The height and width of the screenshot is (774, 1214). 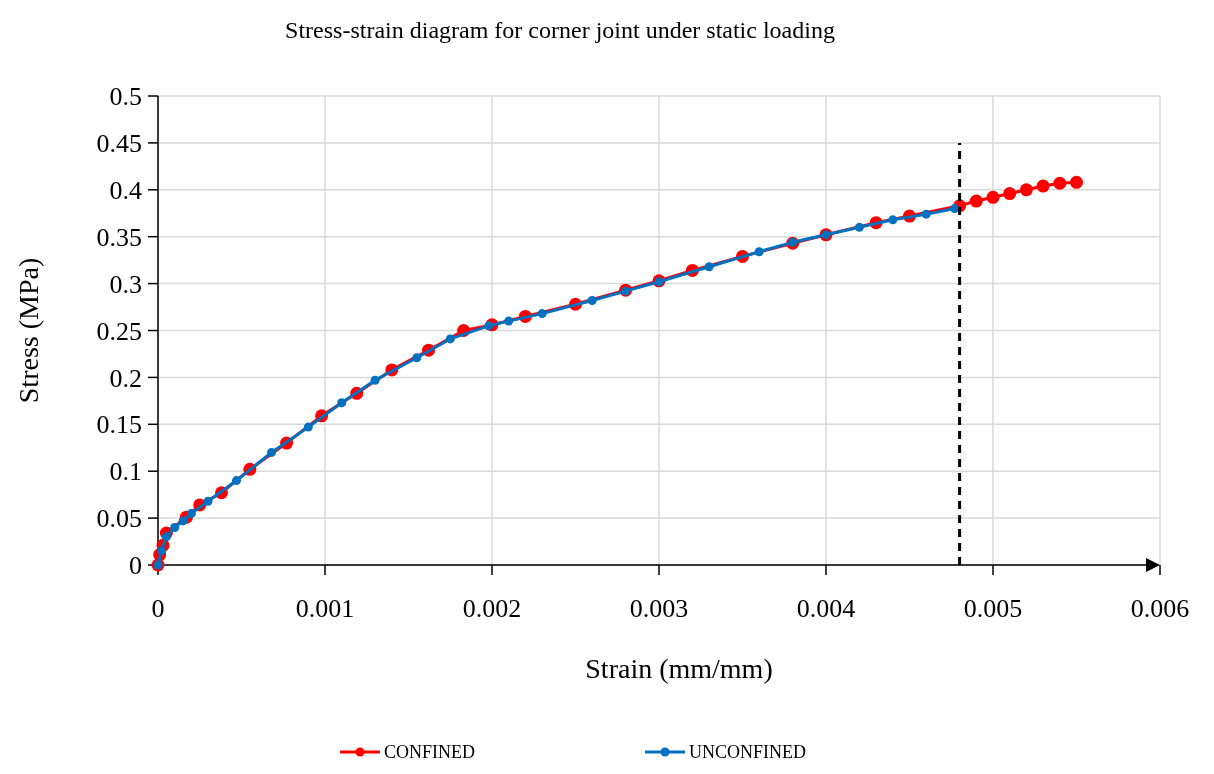 What do you see at coordinates (560, 30) in the screenshot?
I see `chart-title: Stress-strain diagram for corner joint under static loading` at bounding box center [560, 30].